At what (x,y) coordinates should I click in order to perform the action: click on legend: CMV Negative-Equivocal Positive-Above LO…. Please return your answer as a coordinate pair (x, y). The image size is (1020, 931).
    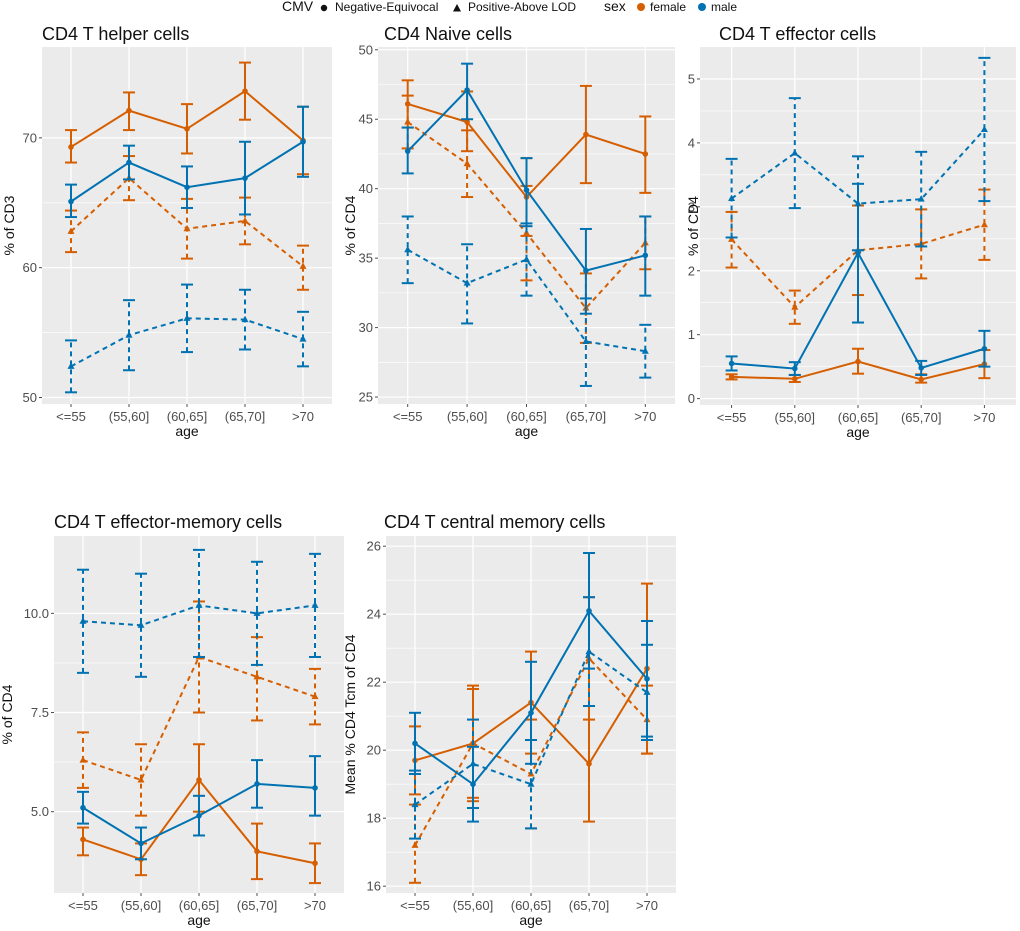
    Looking at the image, I should click on (510, 8).